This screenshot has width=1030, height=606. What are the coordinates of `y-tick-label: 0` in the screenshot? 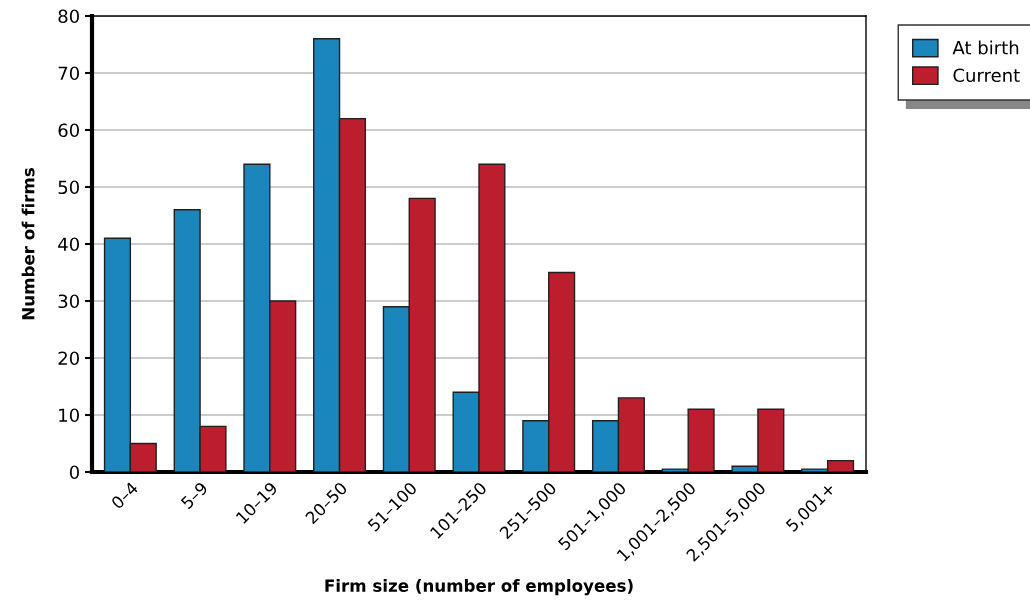 It's located at (74, 472).